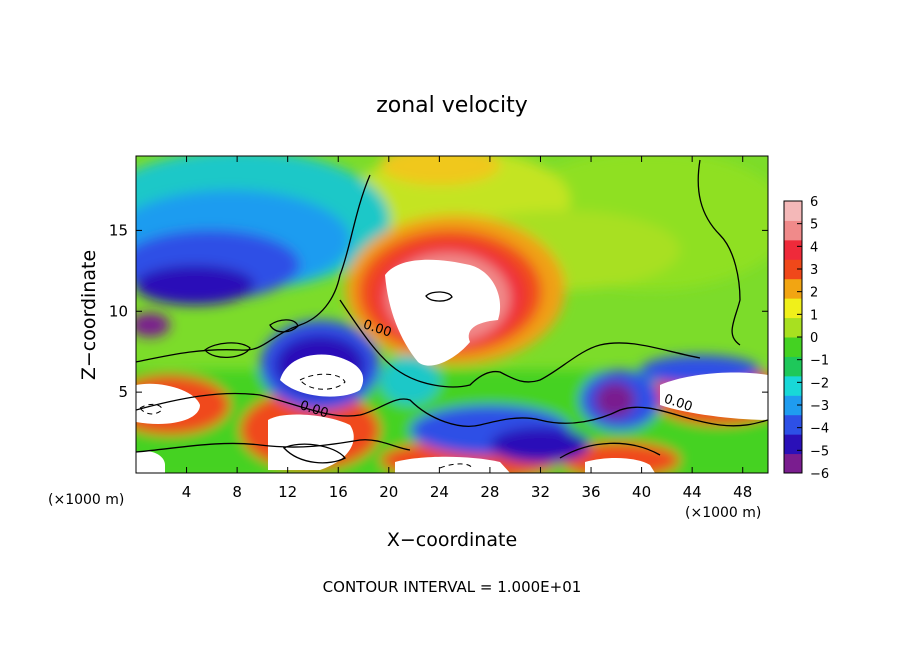 This screenshot has height=654, width=904. What do you see at coordinates (540, 492) in the screenshot?
I see `x-tick-label: 32` at bounding box center [540, 492].